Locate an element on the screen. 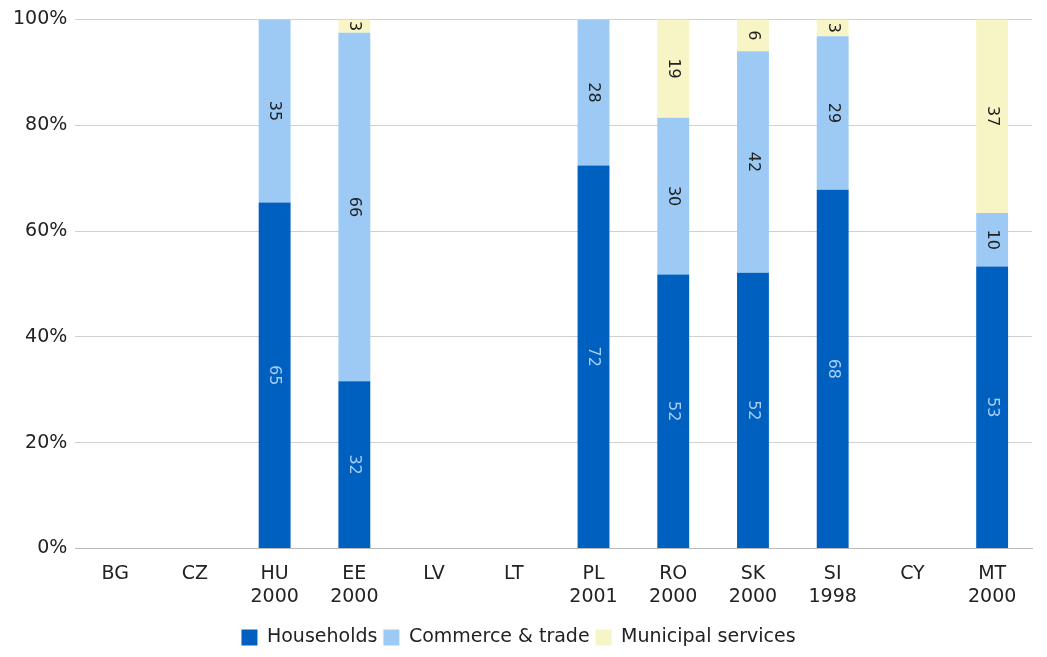 This screenshot has width=1047, height=657. x-tick-label: MT 2000 is located at coordinates (992, 583).